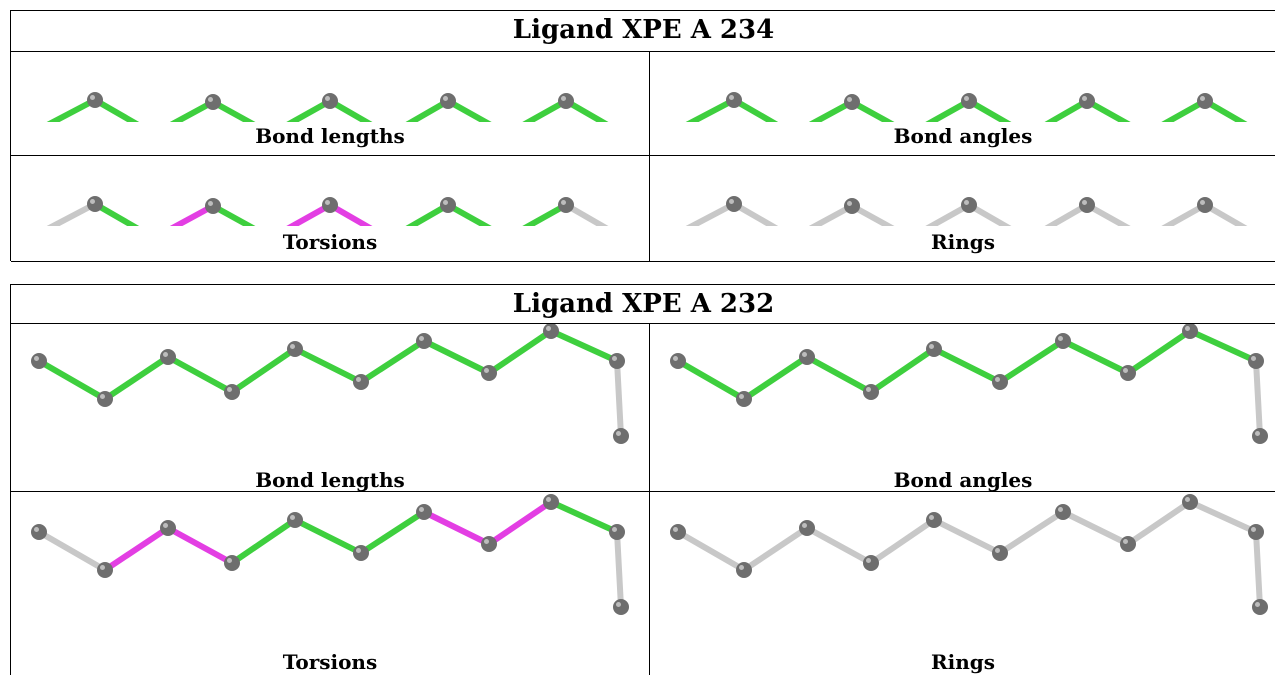 This screenshot has height=675, width=1275. Describe the element at coordinates (330, 136) in the screenshot. I see `cell-caption: Bond lengths` at that location.